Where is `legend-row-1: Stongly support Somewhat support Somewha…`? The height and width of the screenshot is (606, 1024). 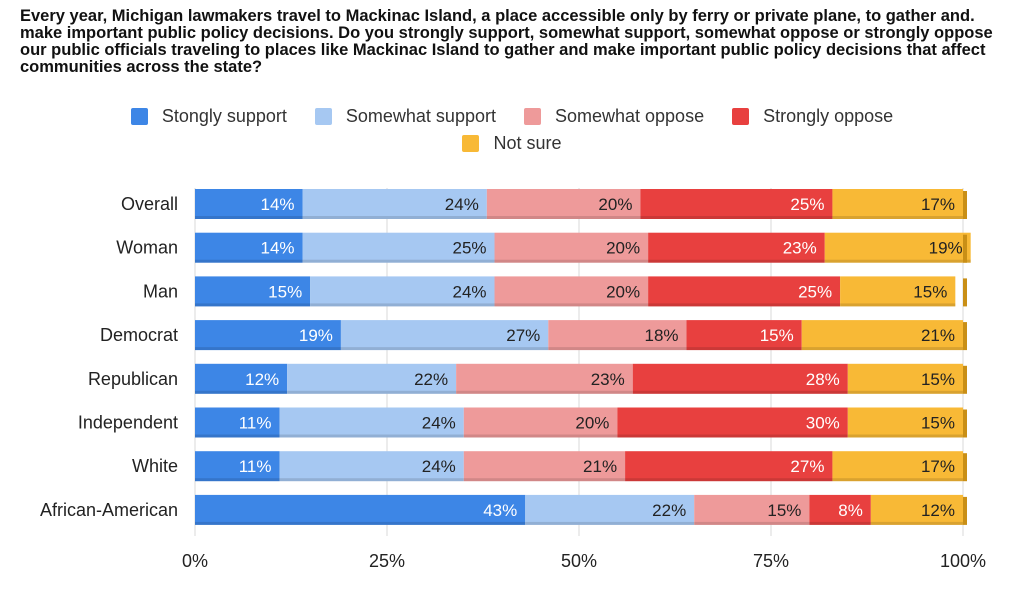
legend-row-1: Stongly support Somewhat support Somewha… is located at coordinates (512, 116).